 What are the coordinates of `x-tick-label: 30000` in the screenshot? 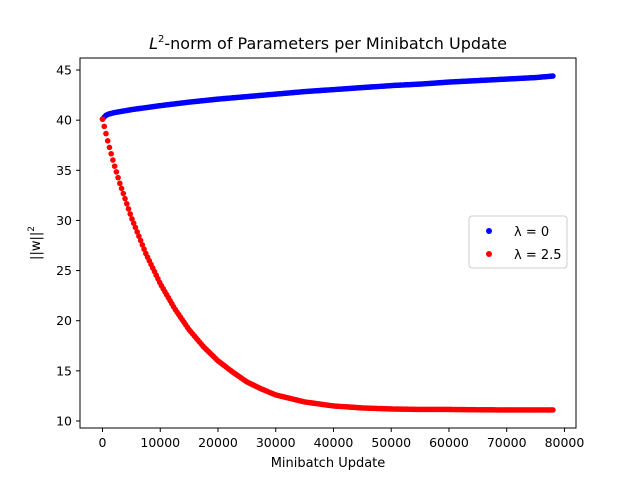 It's located at (276, 442).